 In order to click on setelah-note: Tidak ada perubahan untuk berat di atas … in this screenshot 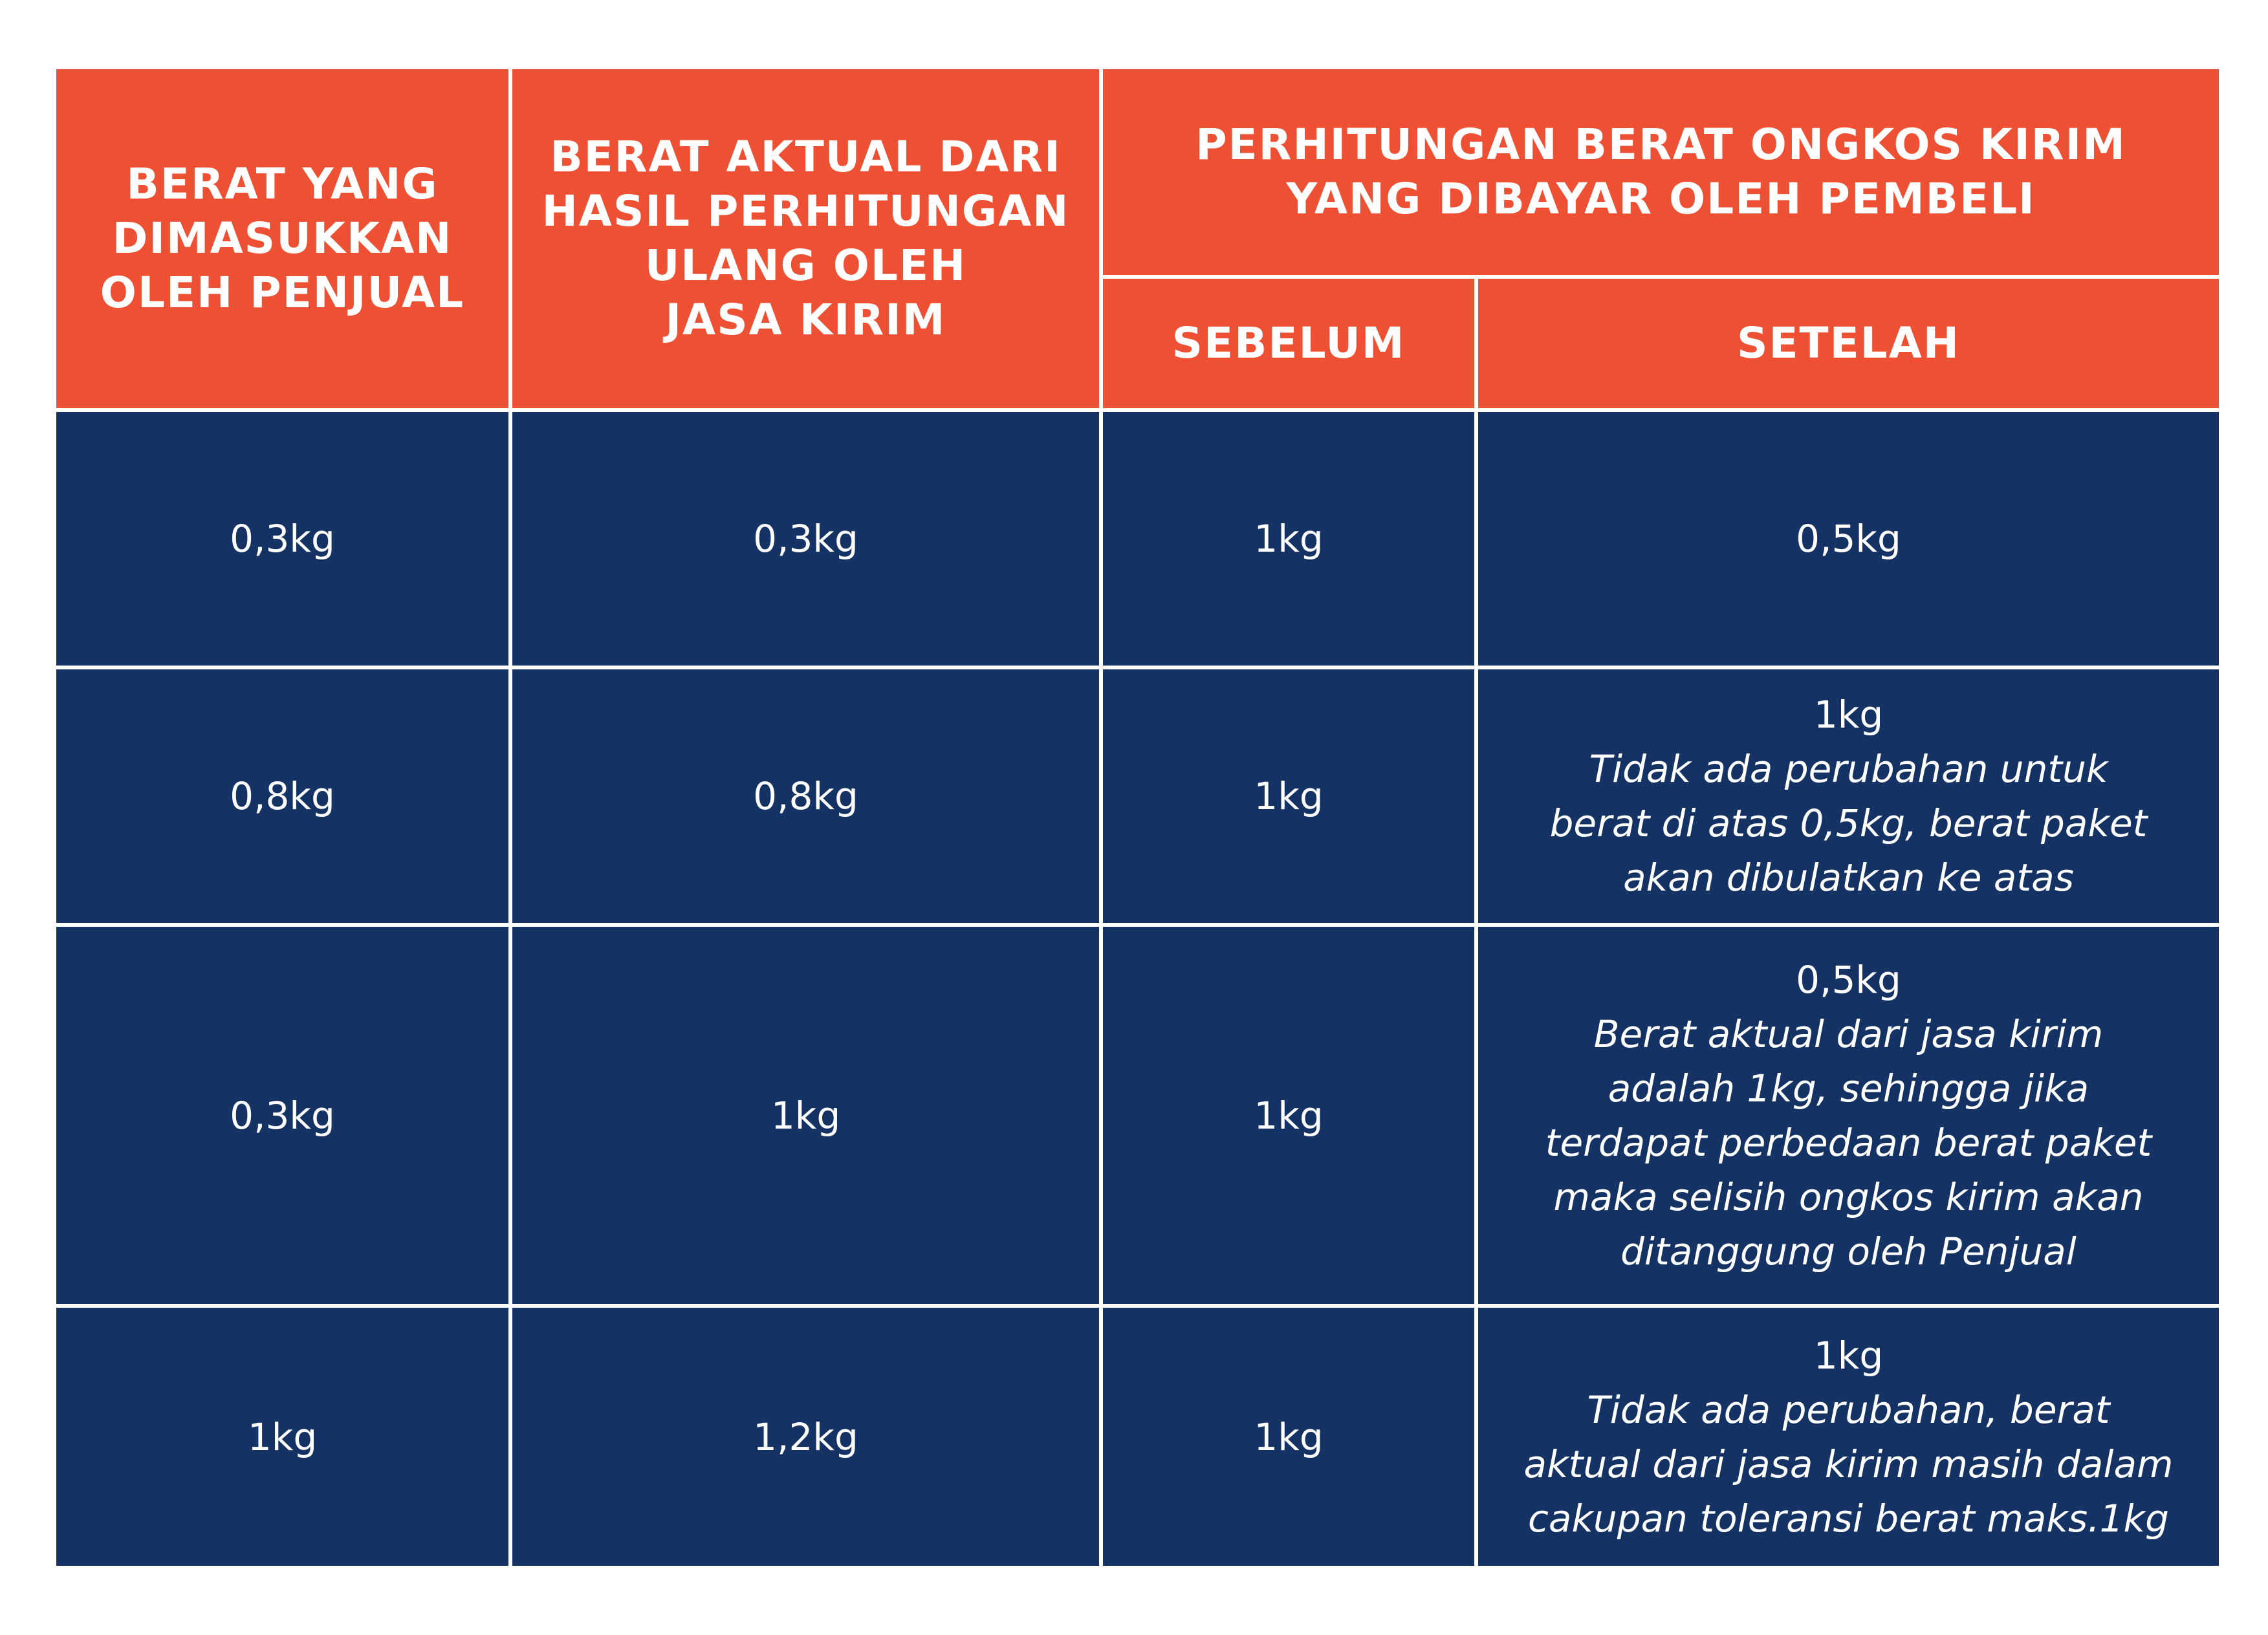, I will do `click(1849, 823)`.